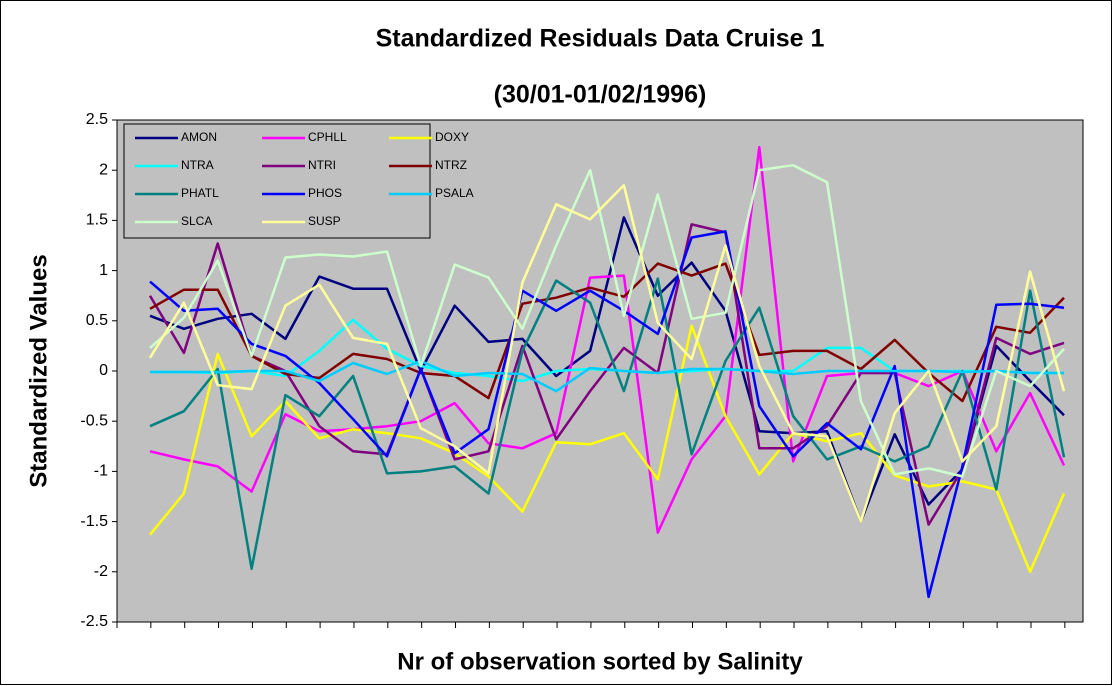  I want to click on y-tick-label: -0.5, so click(94, 420).